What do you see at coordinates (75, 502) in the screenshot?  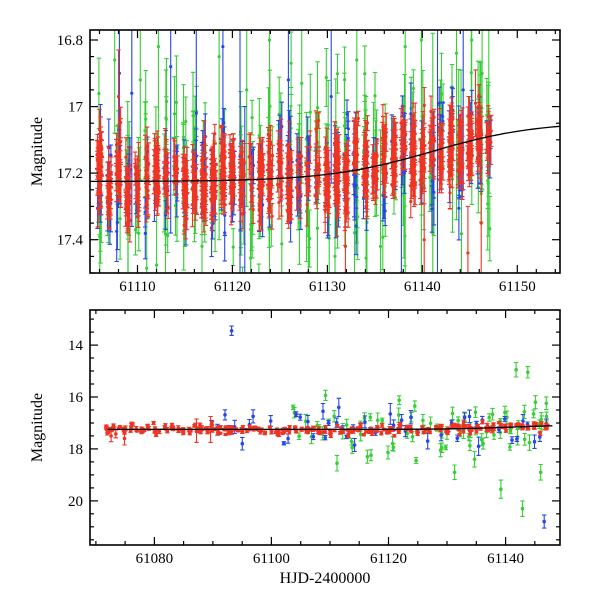 I see `y-tick-label: 20` at bounding box center [75, 502].